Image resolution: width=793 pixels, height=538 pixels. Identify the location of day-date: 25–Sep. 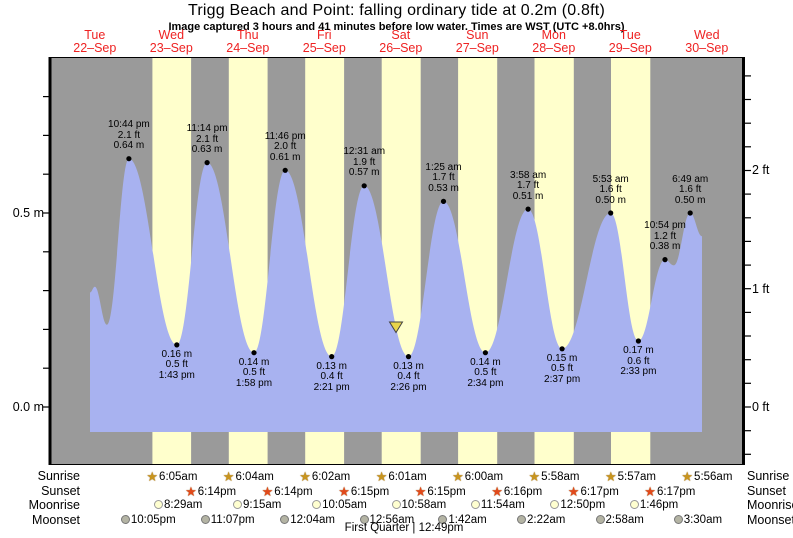
(324, 48).